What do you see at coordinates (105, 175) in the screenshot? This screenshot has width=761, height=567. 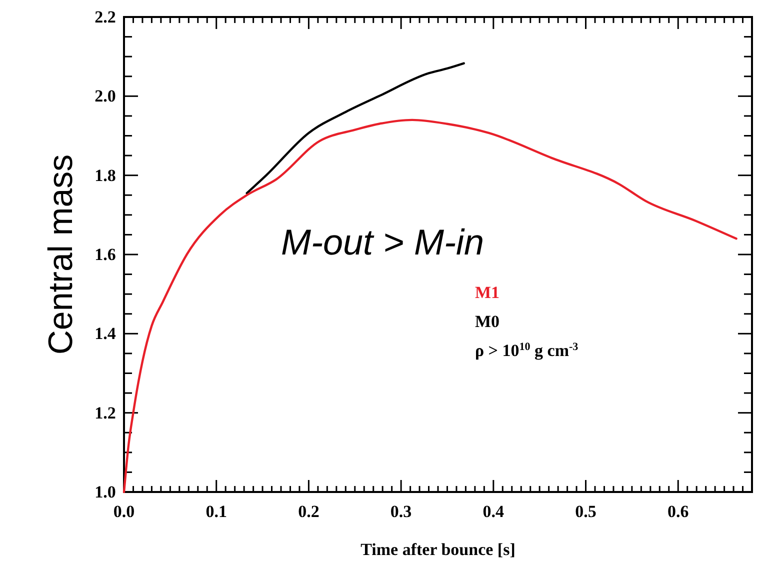 I see `y-tick-label: 1.8` at bounding box center [105, 175].